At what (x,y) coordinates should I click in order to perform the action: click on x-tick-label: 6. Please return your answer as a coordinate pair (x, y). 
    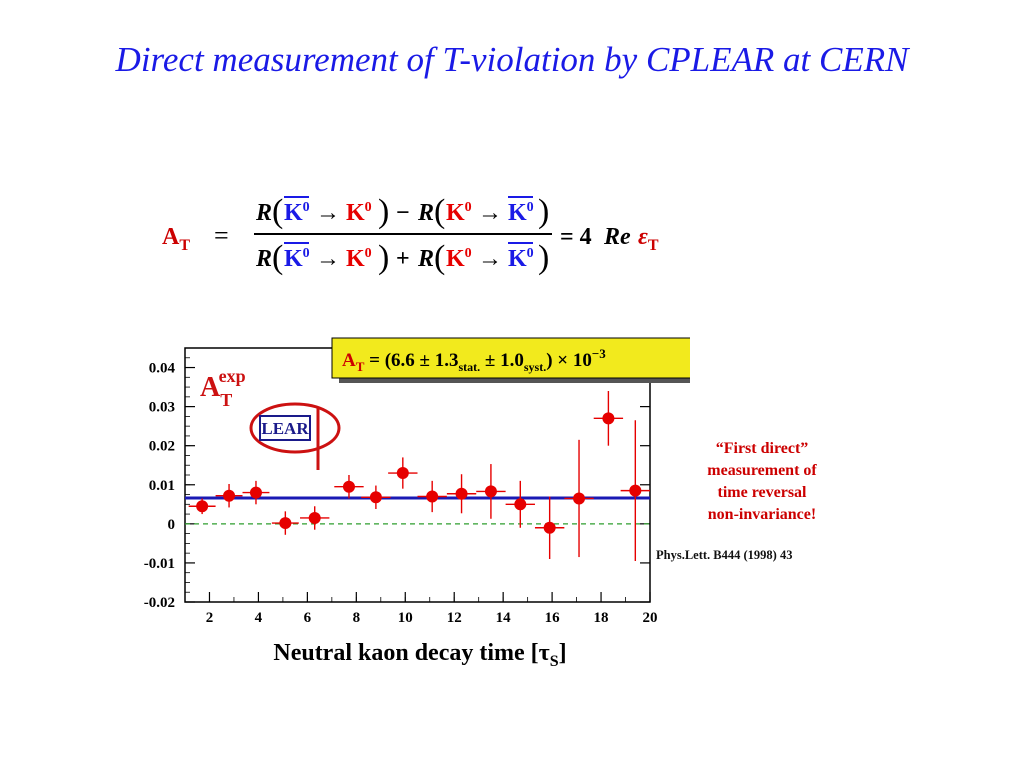
    Looking at the image, I should click on (308, 618).